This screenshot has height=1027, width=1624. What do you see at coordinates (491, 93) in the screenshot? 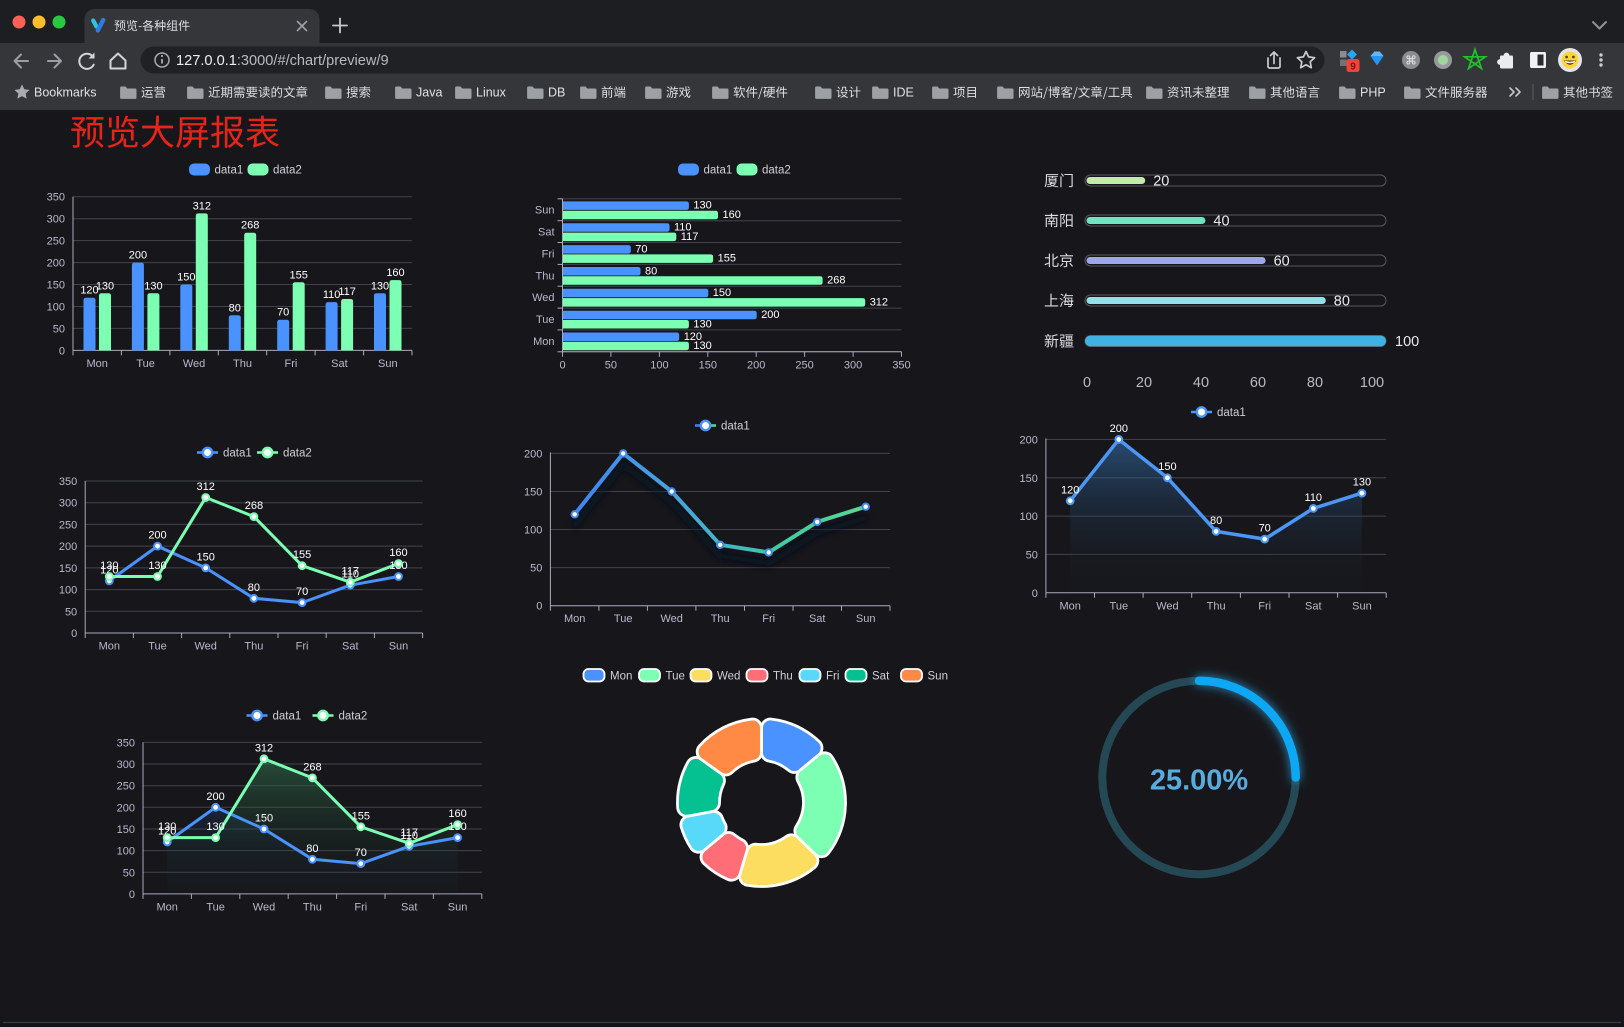
I see `svg-text: Linux` at bounding box center [491, 93].